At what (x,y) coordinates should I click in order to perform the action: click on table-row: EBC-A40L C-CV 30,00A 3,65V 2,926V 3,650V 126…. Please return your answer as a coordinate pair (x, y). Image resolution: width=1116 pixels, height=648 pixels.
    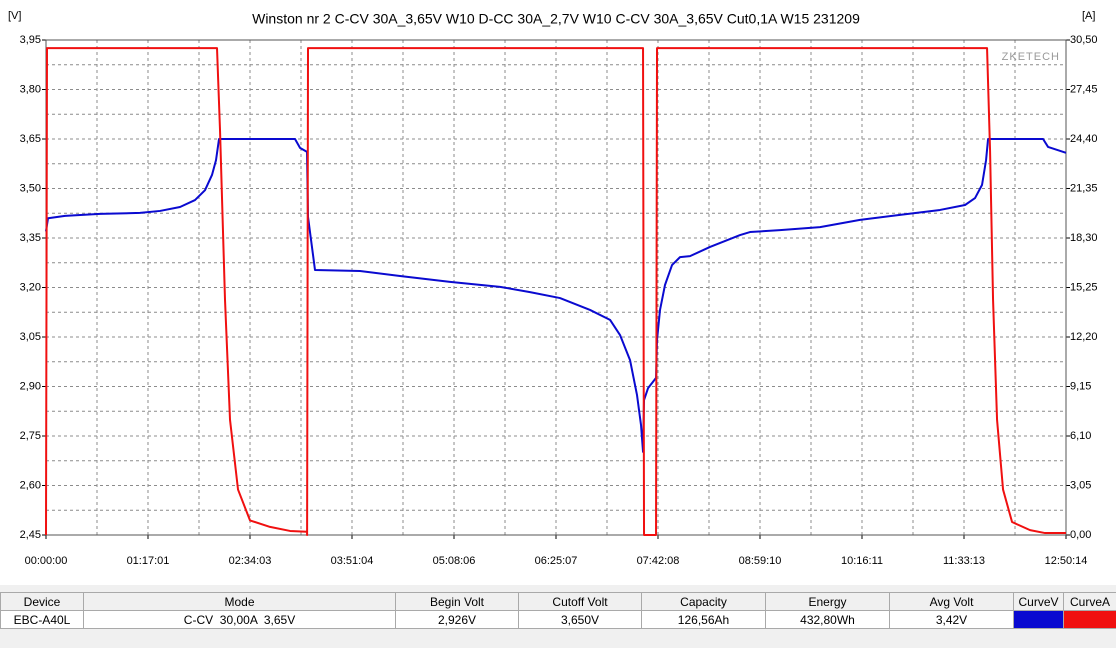
    Looking at the image, I should click on (558, 619).